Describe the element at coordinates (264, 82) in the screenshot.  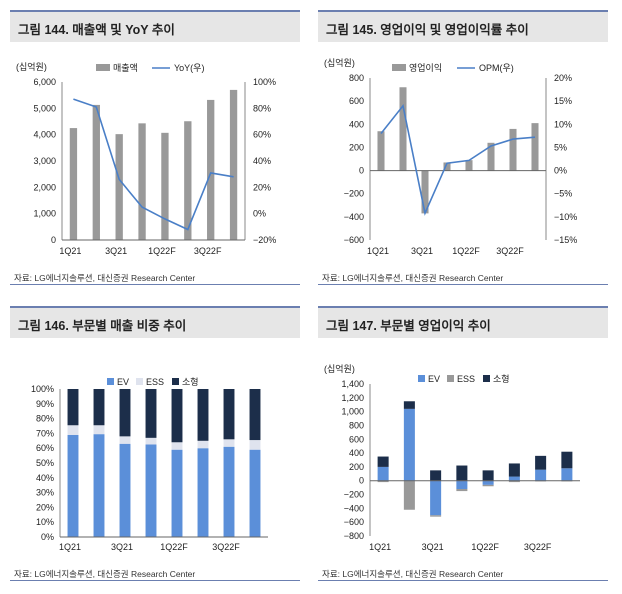
I see `y2-tick-label: 100%` at that location.